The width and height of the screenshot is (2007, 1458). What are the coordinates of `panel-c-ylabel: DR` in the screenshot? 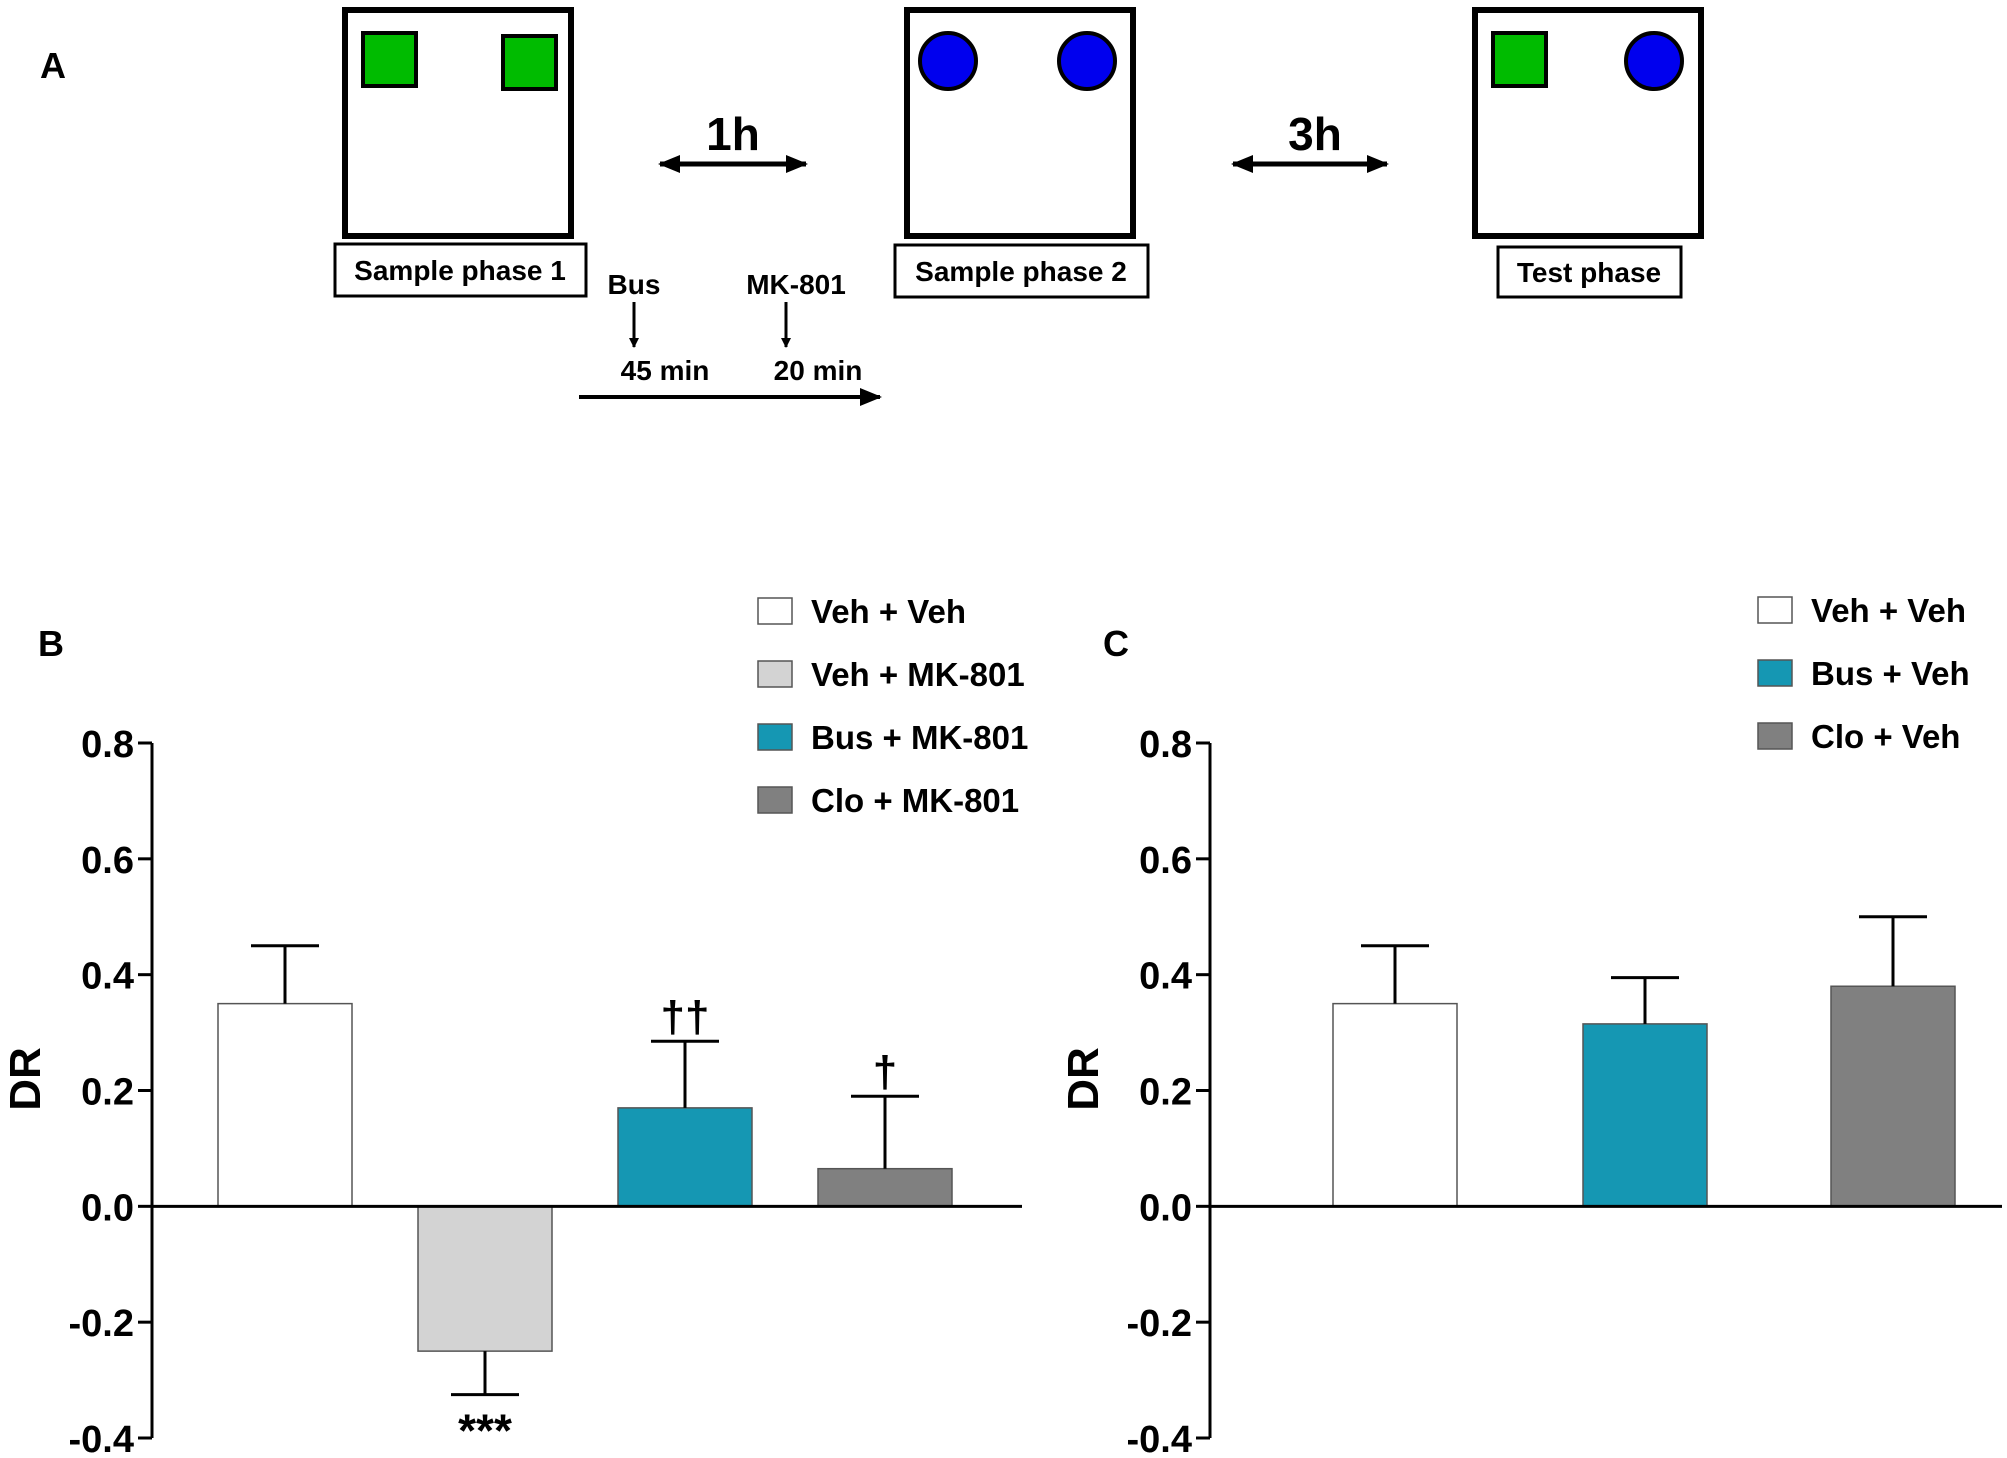 It's located at (1083, 1079).